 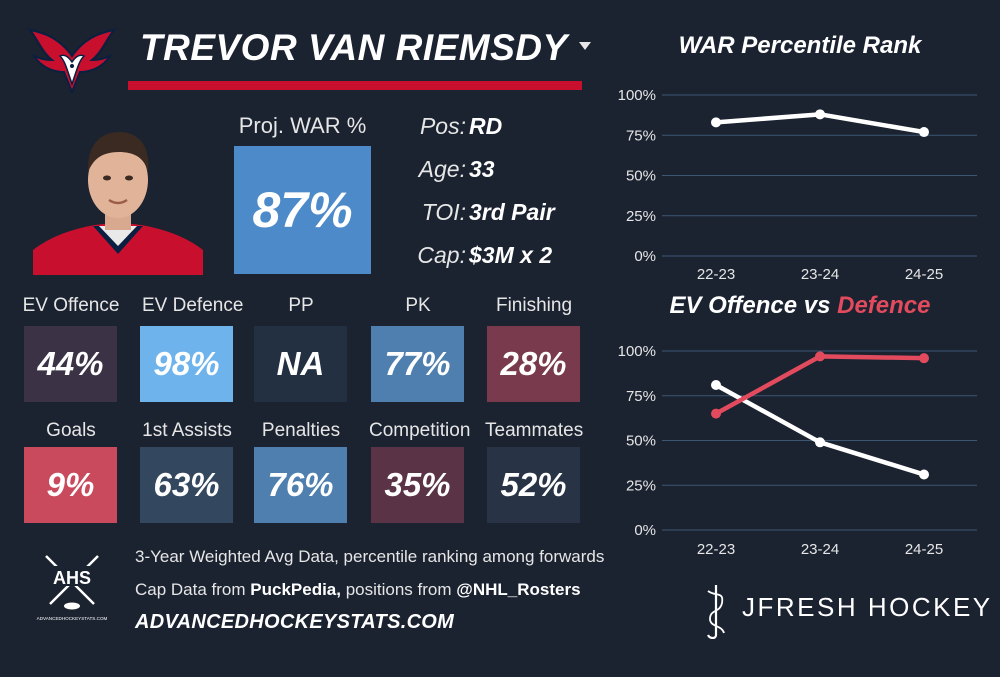 I want to click on ev-defence-tile: 98%, so click(x=186, y=364).